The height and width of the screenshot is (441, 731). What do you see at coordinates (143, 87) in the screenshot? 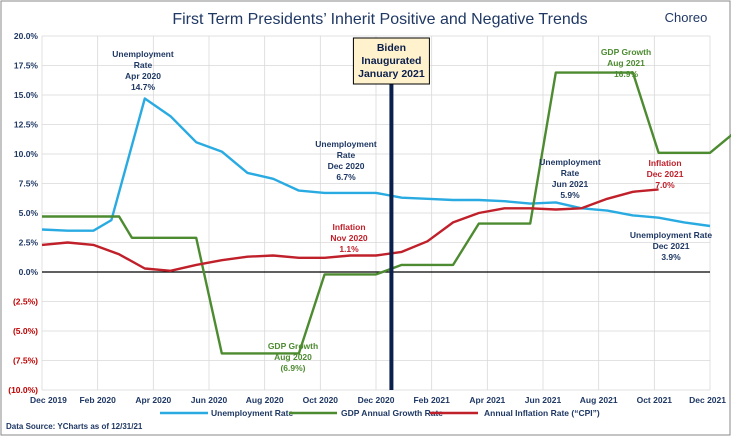
I see `annotation-text: 14.7%` at bounding box center [143, 87].